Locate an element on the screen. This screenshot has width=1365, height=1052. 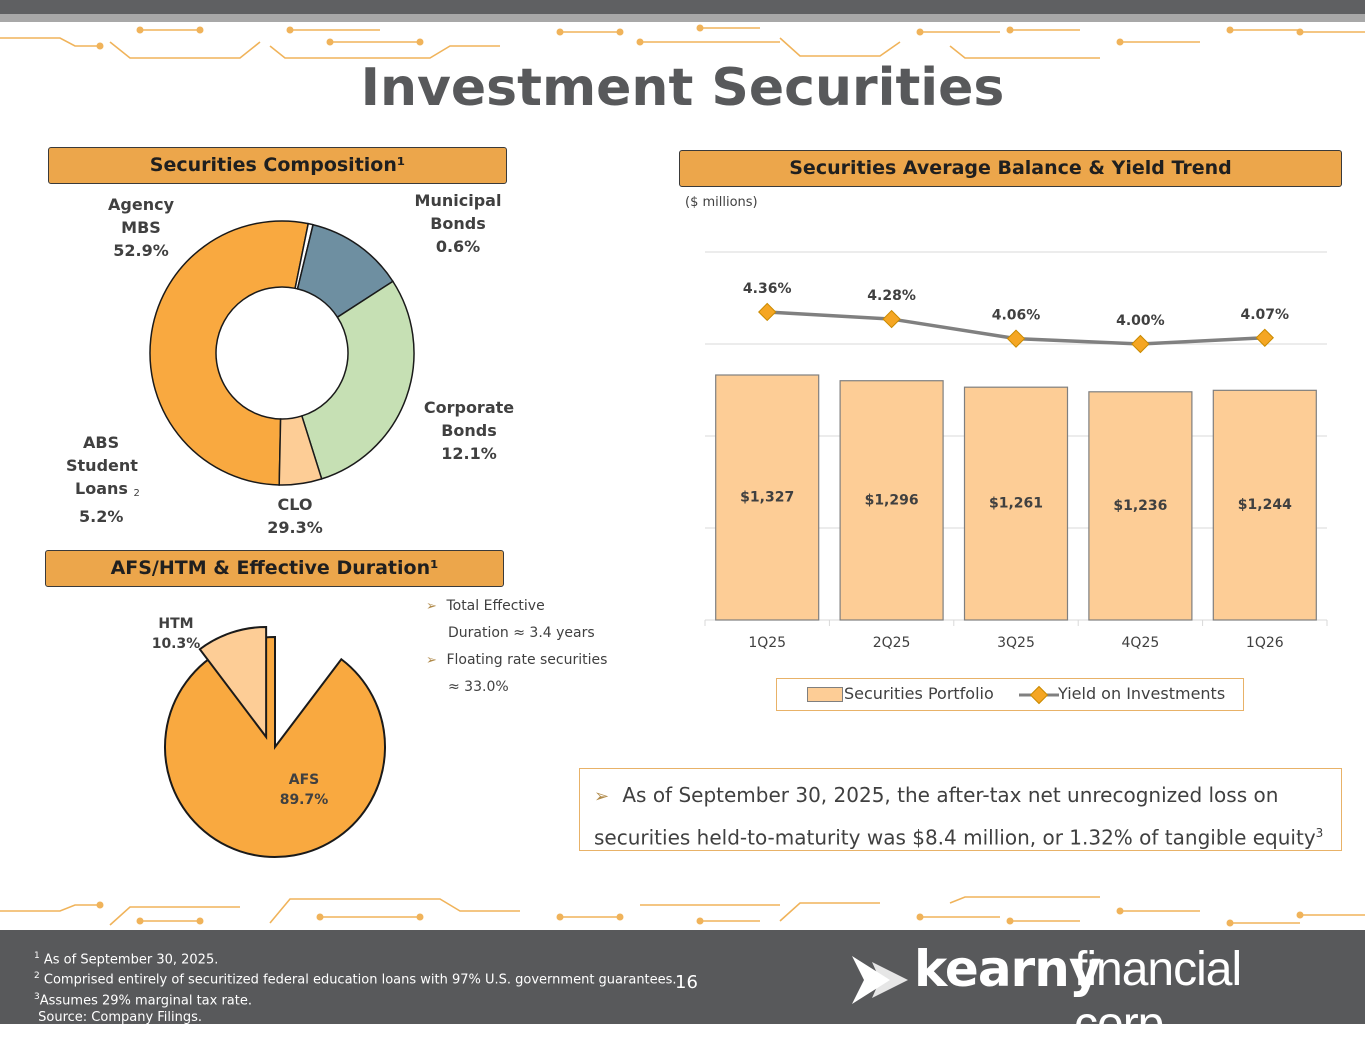
legend-label-yield: Yield on Investments is located at coordinates (1142, 693).